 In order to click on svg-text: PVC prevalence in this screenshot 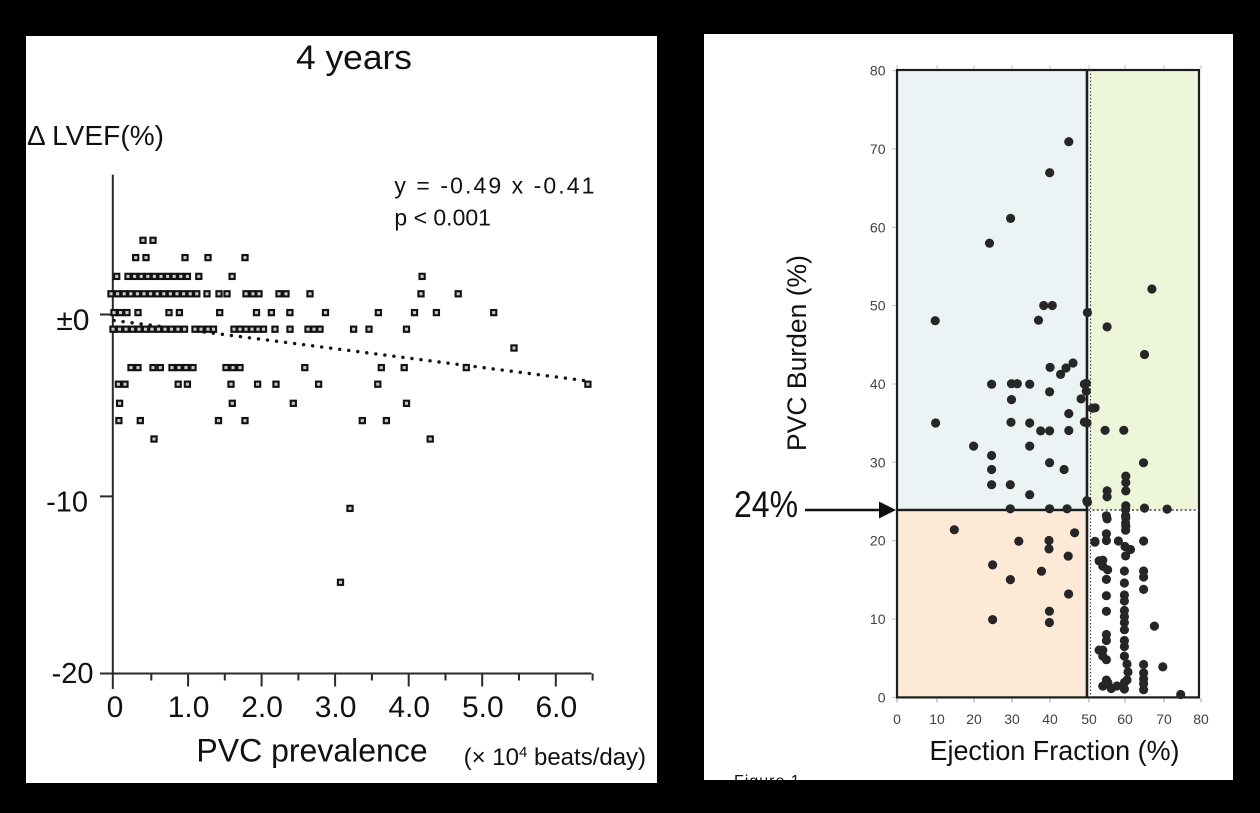, I will do `click(311, 750)`.